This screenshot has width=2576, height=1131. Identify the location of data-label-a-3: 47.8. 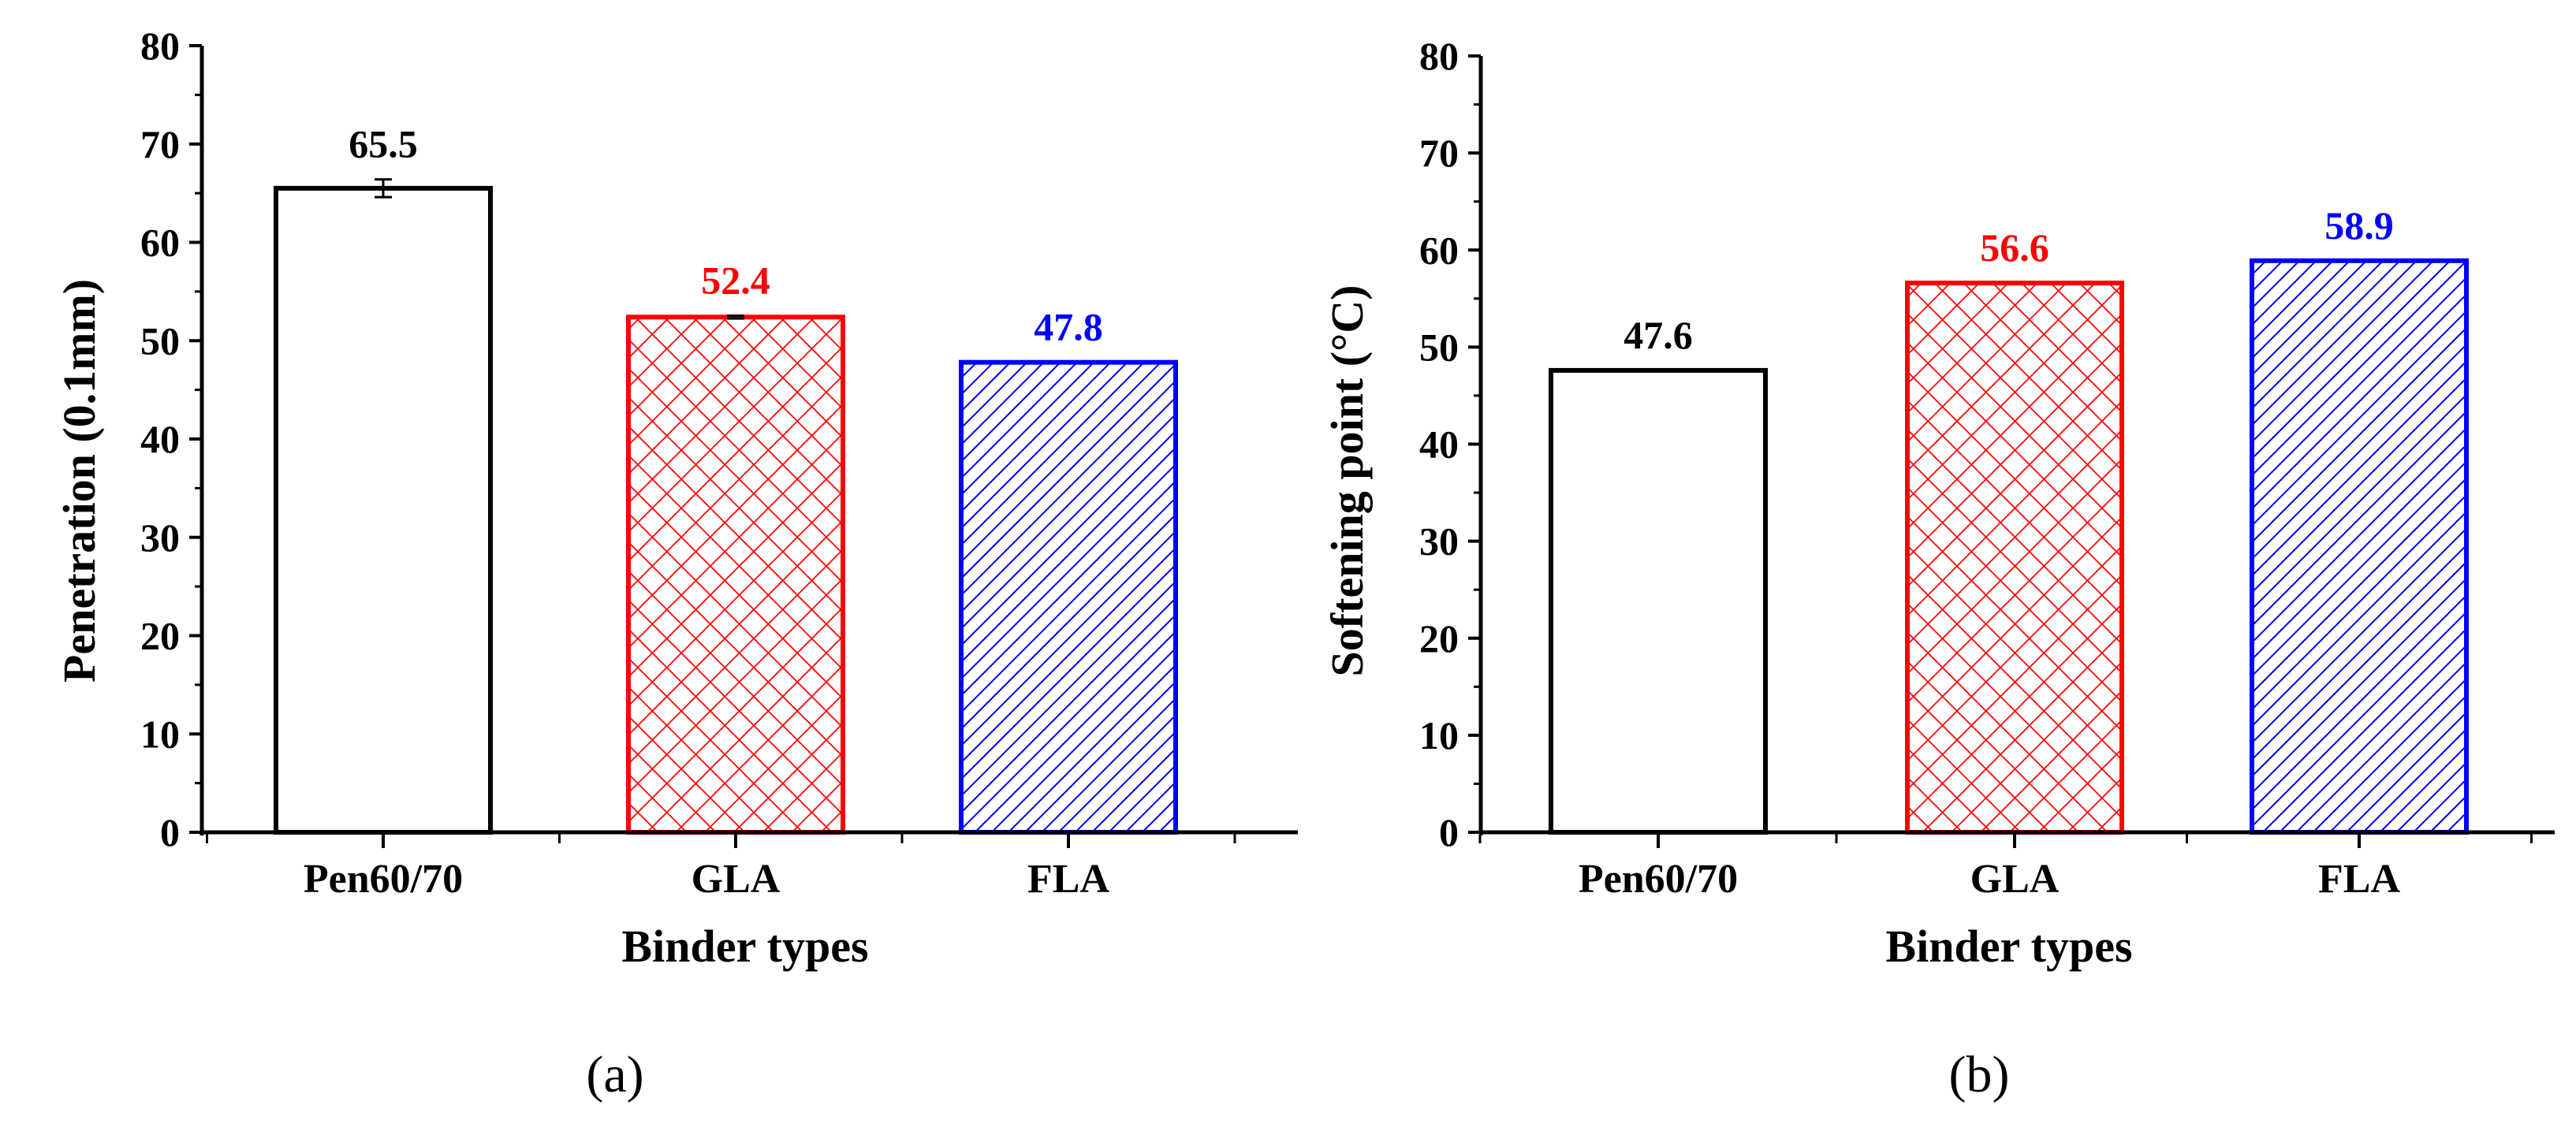
(1069, 327).